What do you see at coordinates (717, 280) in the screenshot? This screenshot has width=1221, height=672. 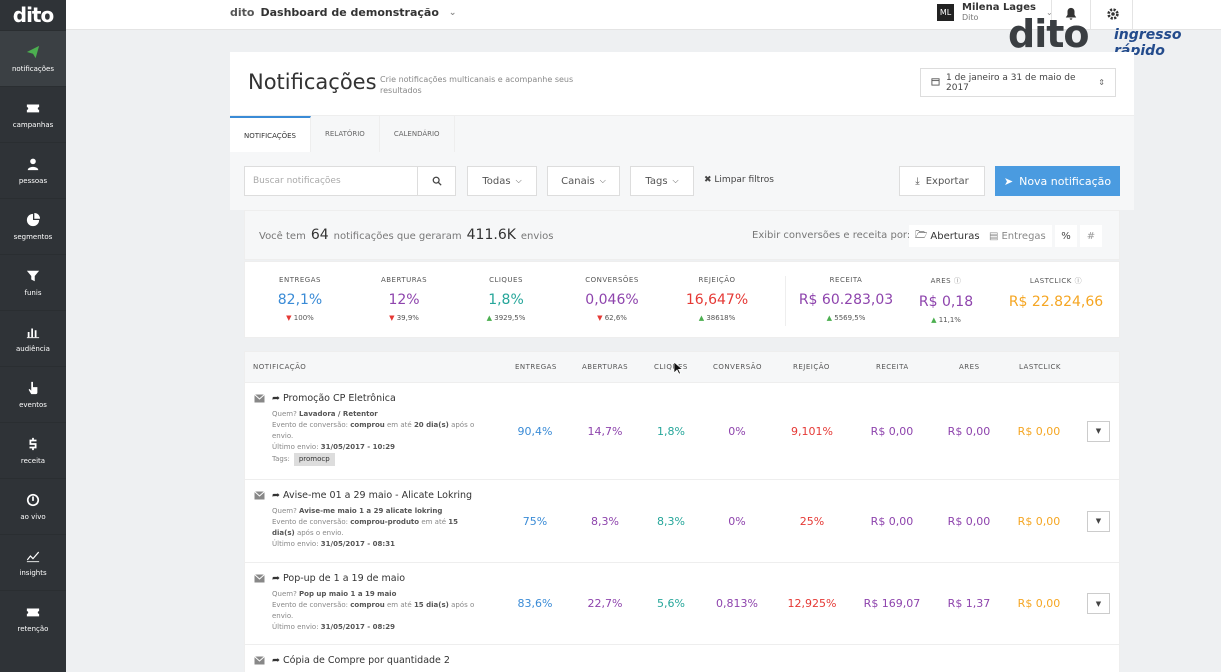 I see `metric-label-text: Rejeição` at bounding box center [717, 280].